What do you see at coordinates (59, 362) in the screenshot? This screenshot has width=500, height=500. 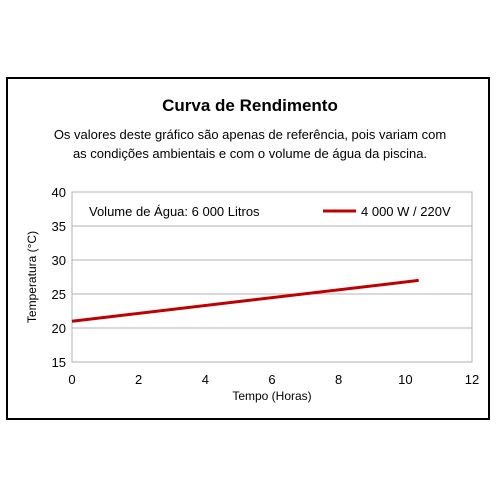 I see `y-tick-label: 15` at bounding box center [59, 362].